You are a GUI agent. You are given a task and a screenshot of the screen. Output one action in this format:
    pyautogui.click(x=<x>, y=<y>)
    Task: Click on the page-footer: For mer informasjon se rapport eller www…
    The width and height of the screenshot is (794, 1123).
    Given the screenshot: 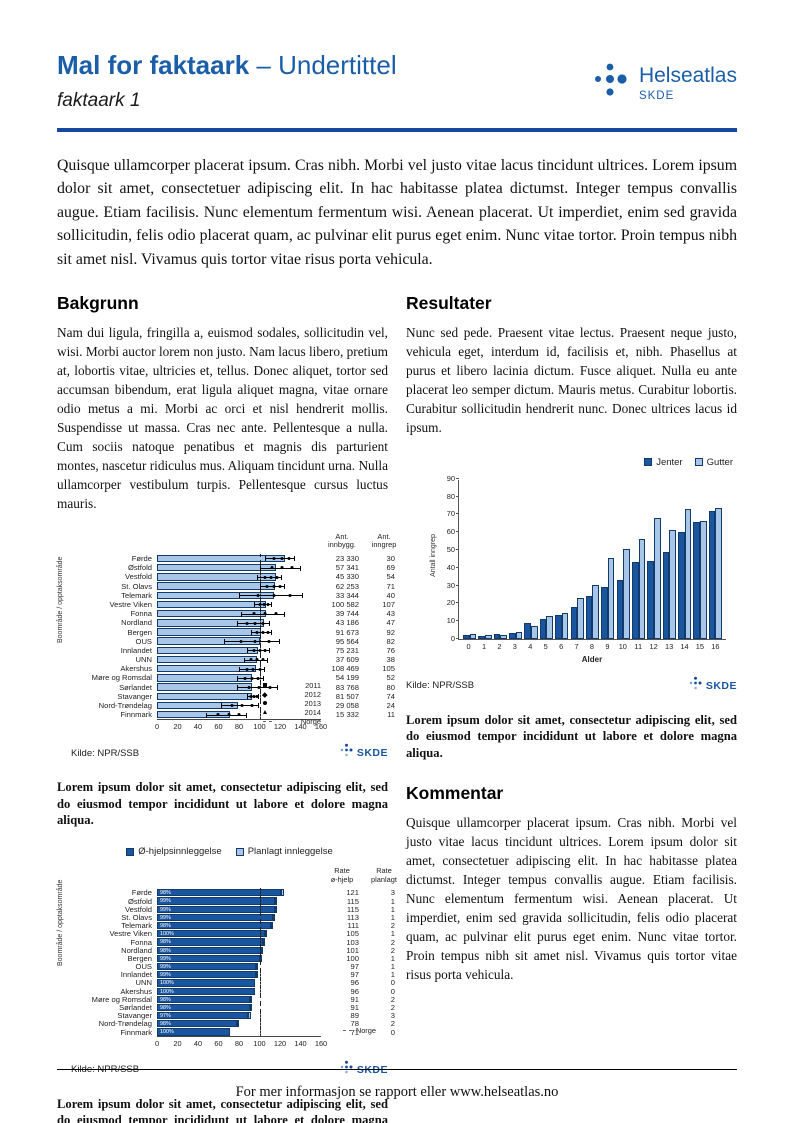 What is the action you would take?
    pyautogui.click(x=397, y=1085)
    